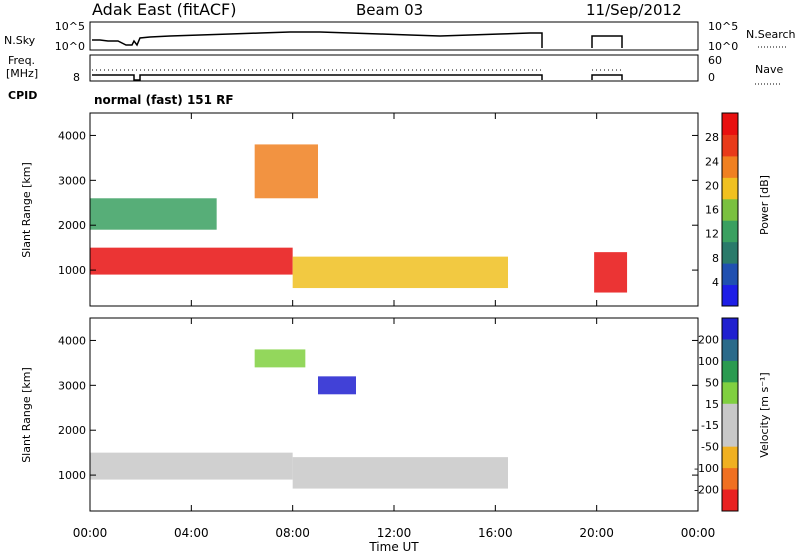  What do you see at coordinates (292, 533) in the screenshot?
I see `x-tick-label: 08:00` at bounding box center [292, 533].